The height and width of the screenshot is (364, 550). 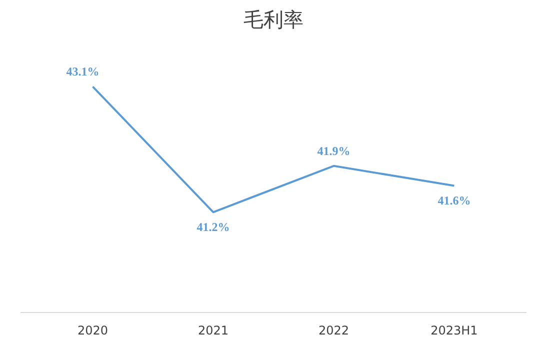 I want to click on data-label: 41.6%, so click(x=454, y=201).